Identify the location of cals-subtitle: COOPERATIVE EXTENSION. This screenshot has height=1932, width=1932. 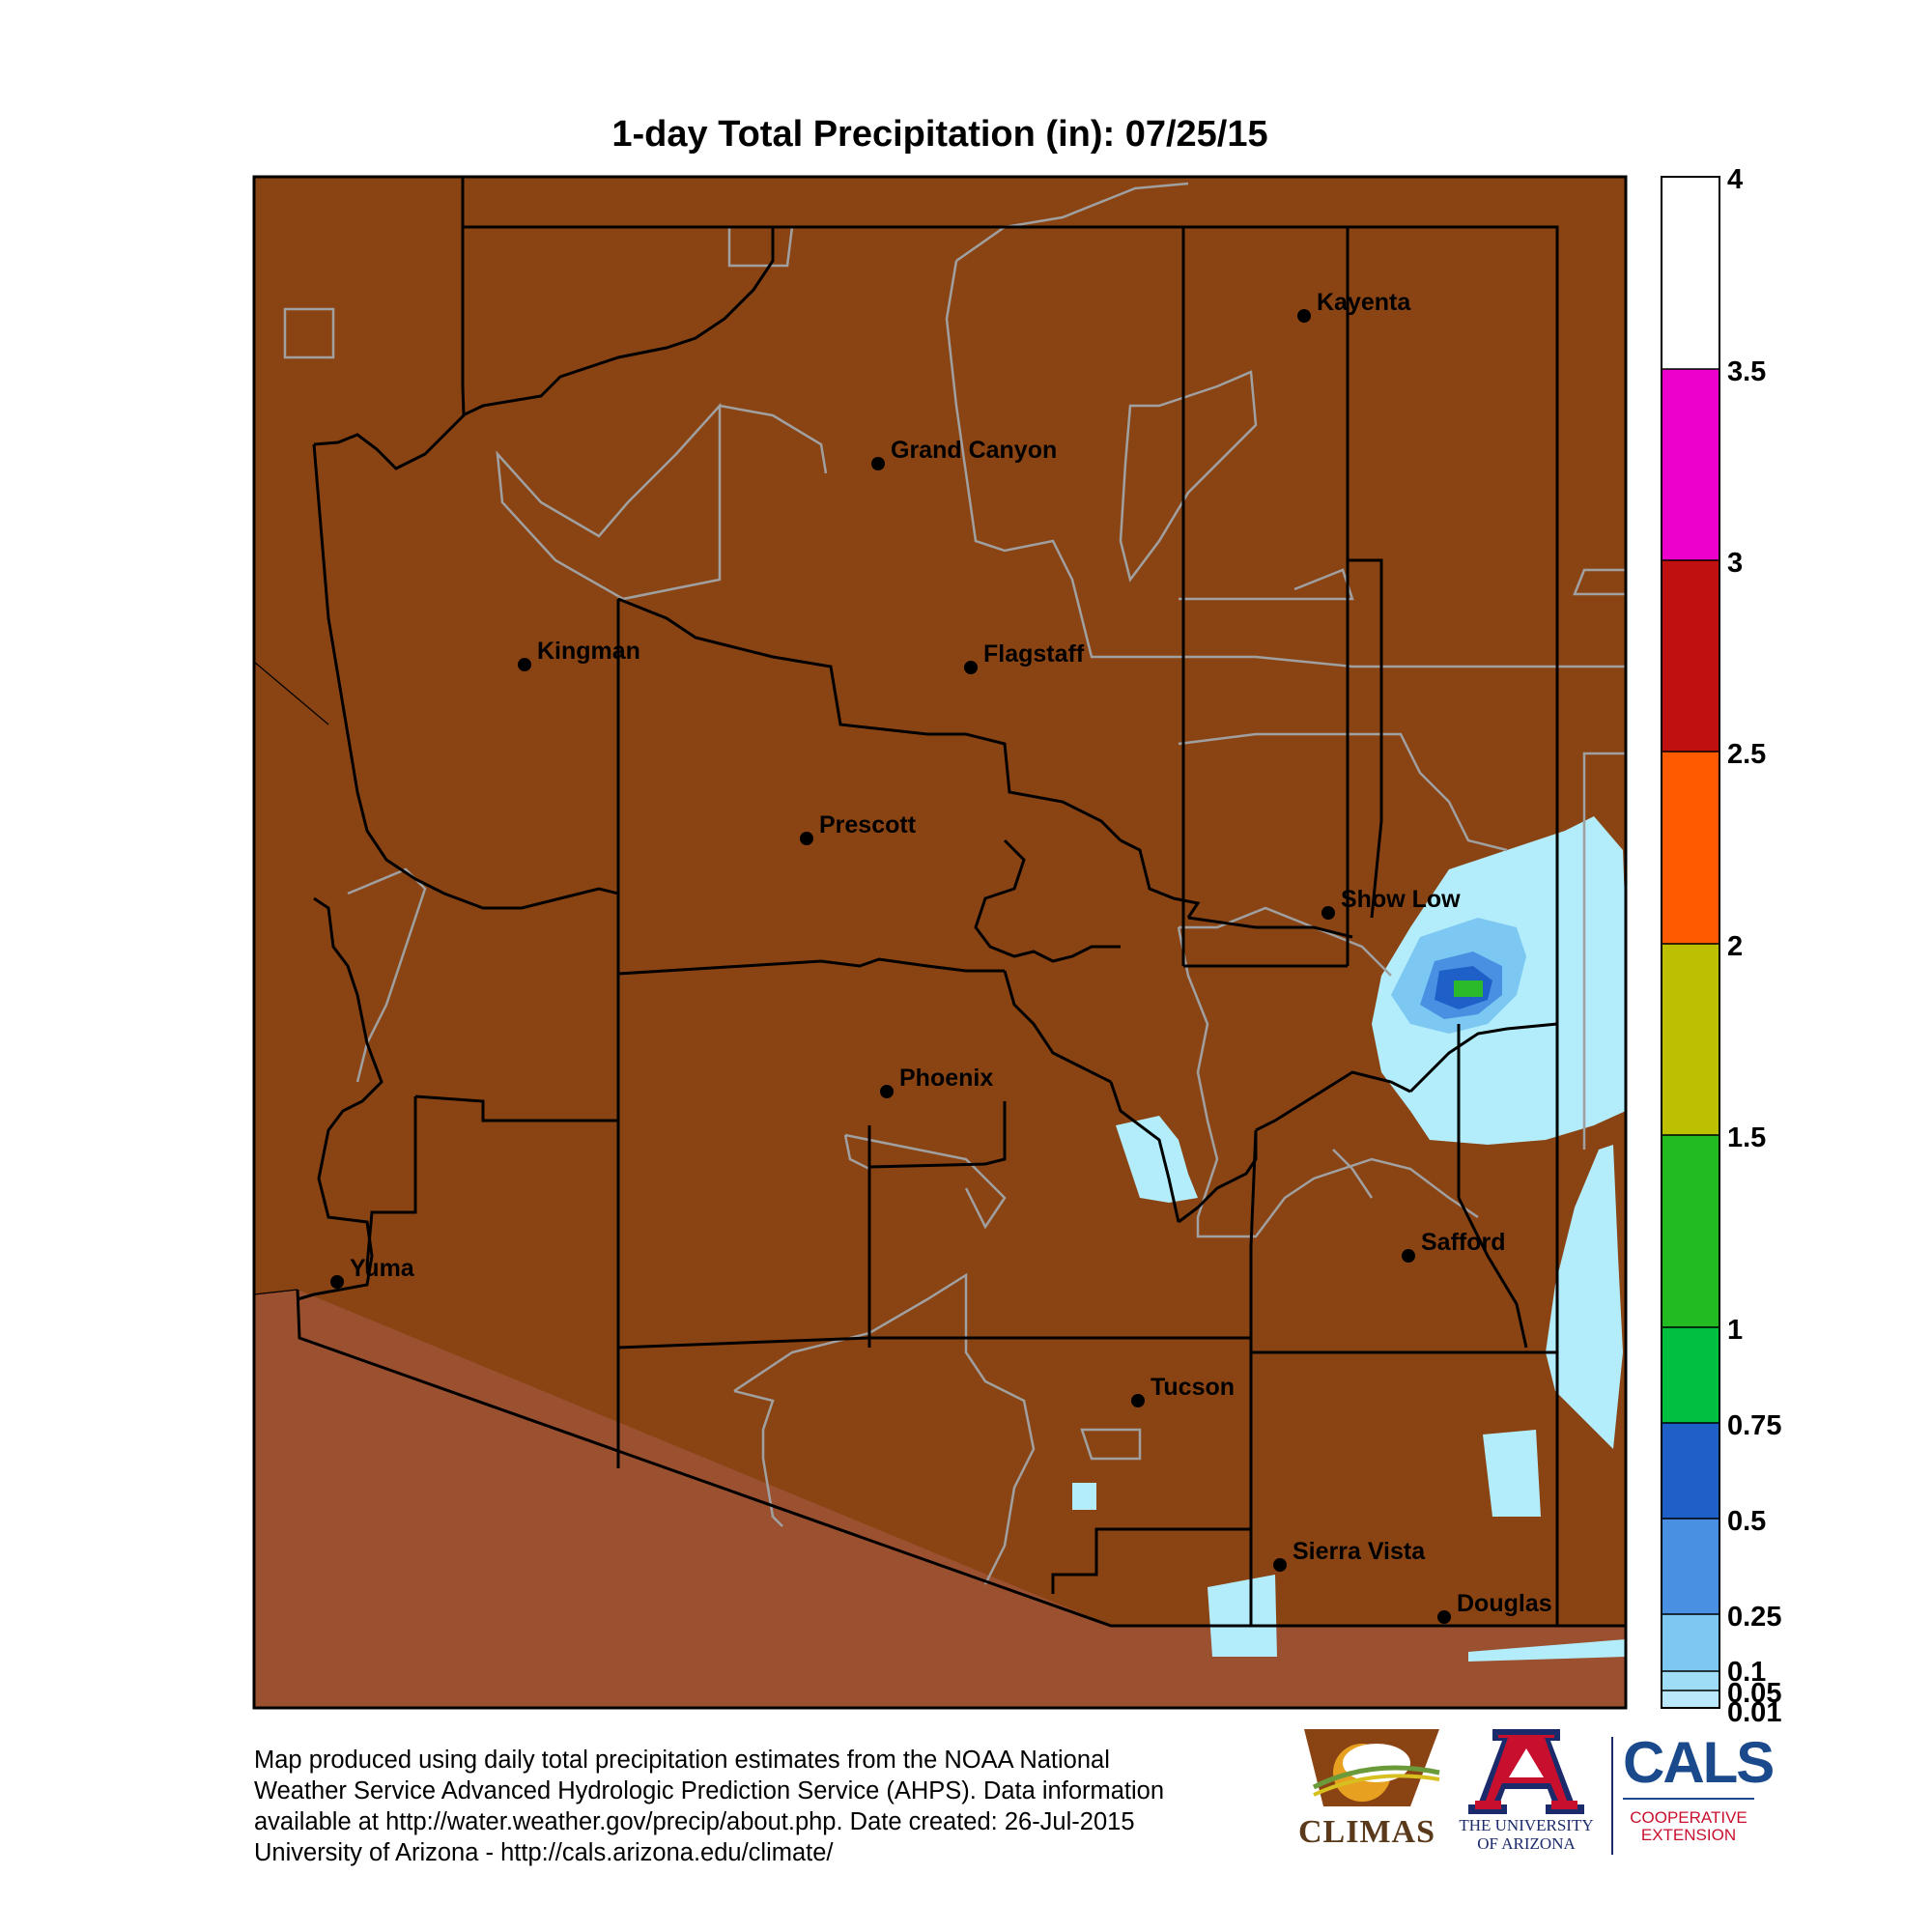
(1688, 1826).